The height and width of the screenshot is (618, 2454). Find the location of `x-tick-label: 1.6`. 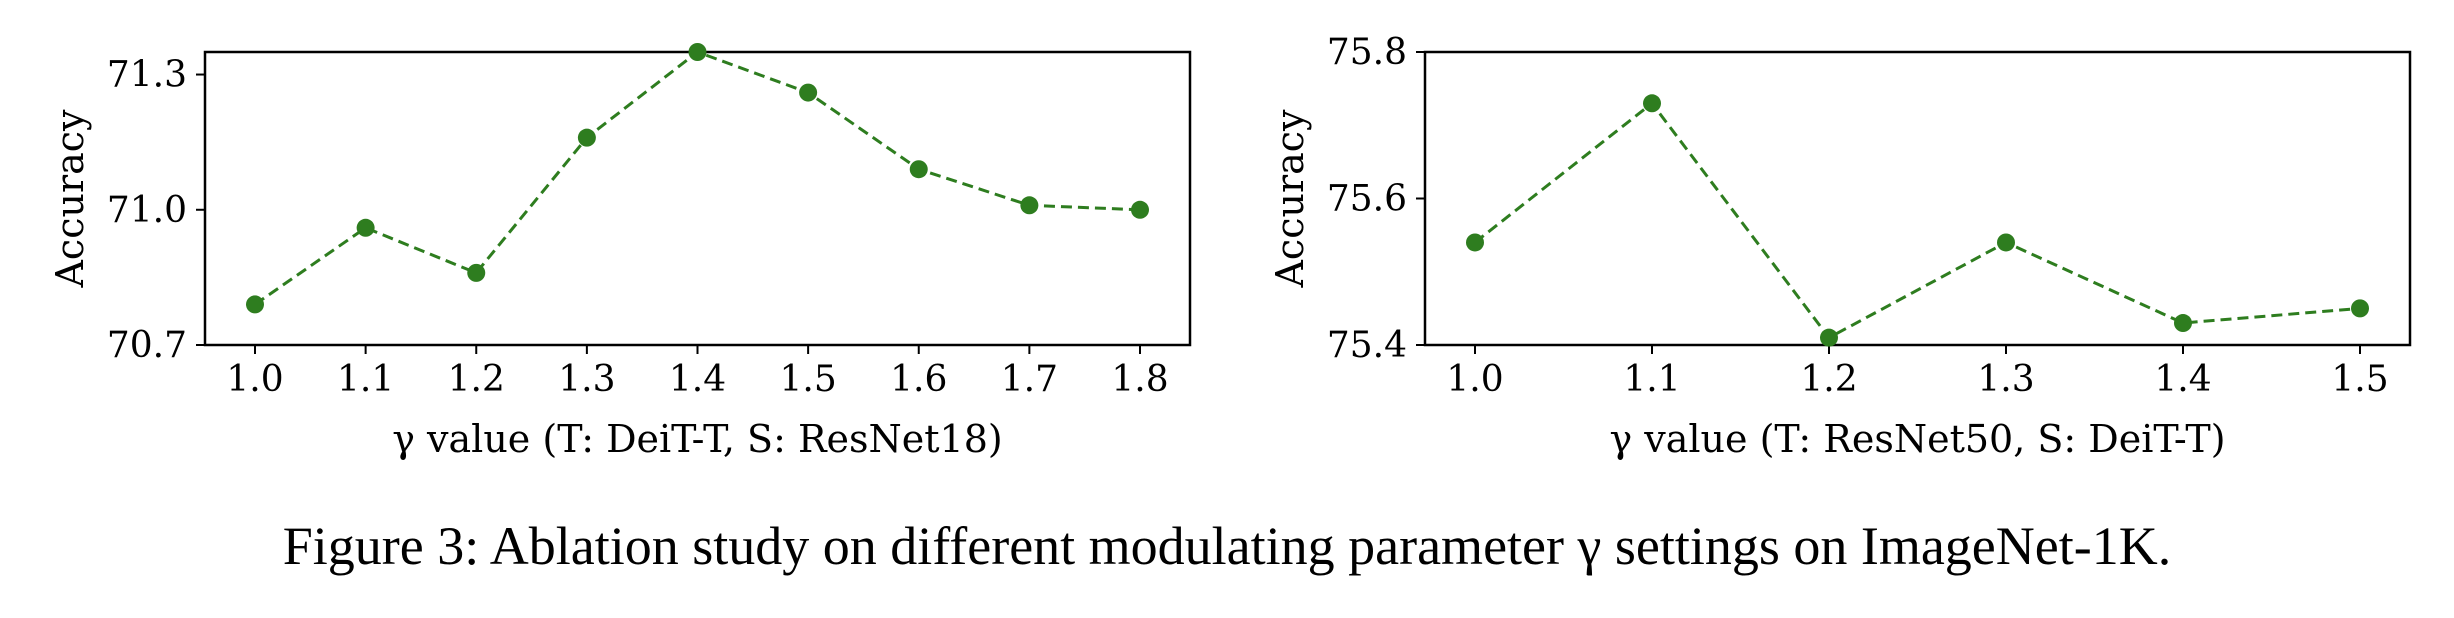

x-tick-label: 1.6 is located at coordinates (918, 379).